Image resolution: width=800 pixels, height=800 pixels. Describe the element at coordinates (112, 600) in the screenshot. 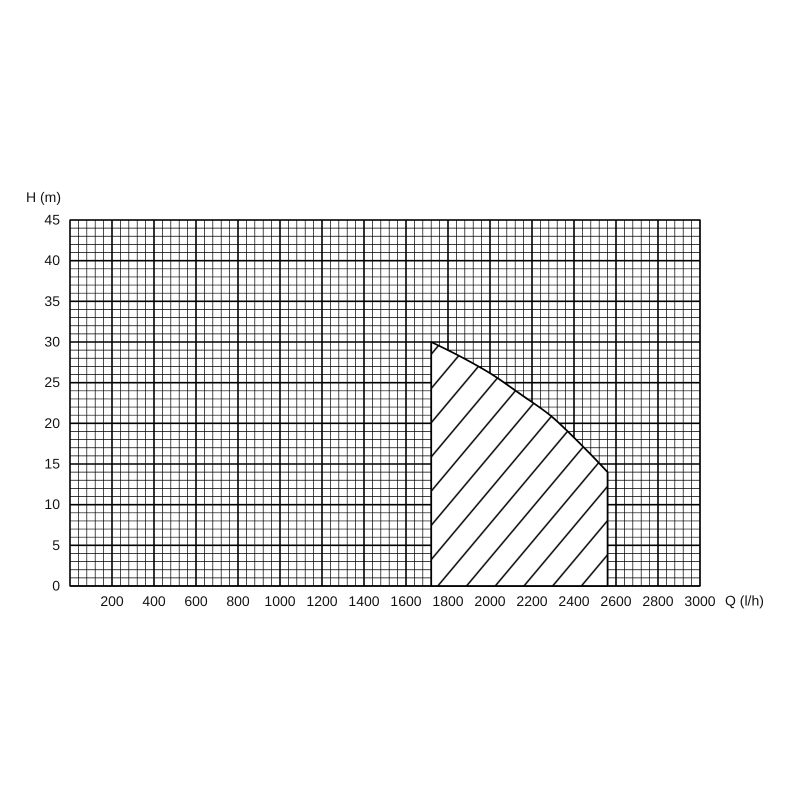

I see `x-tick-label: 200` at that location.